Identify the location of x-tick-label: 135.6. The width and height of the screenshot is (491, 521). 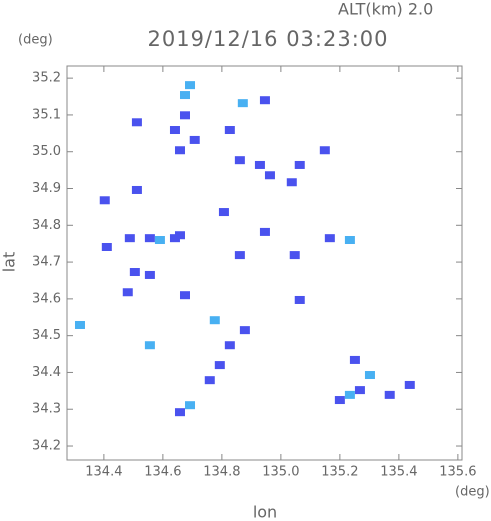
(457, 472).